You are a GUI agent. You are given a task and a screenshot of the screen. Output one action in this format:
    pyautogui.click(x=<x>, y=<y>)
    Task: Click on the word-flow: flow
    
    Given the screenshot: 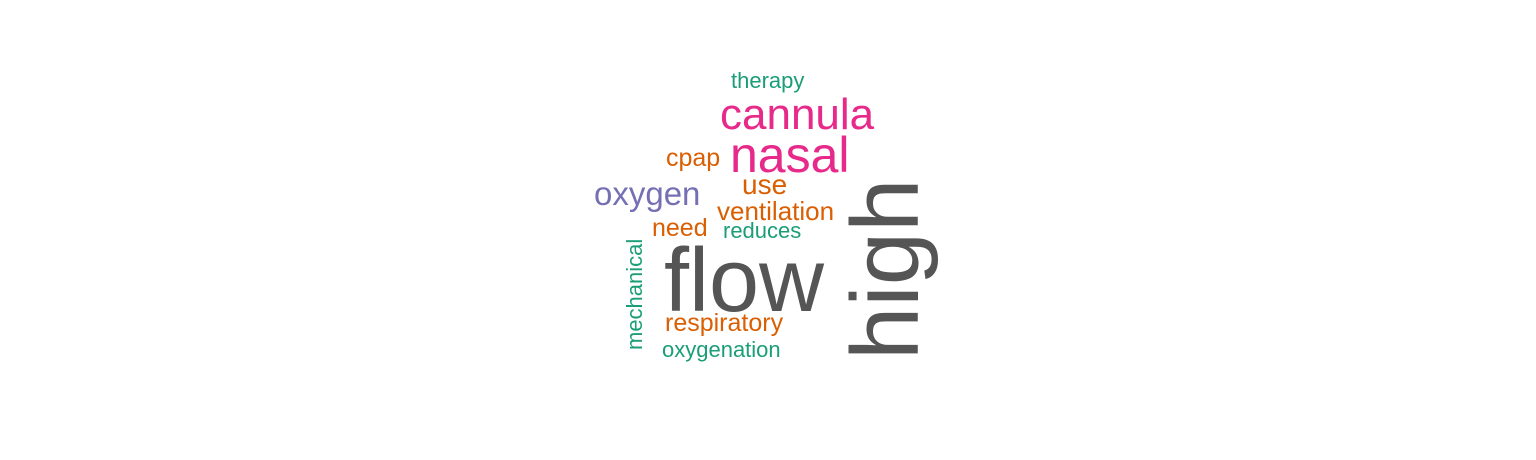 What is the action you would take?
    pyautogui.click(x=744, y=281)
    